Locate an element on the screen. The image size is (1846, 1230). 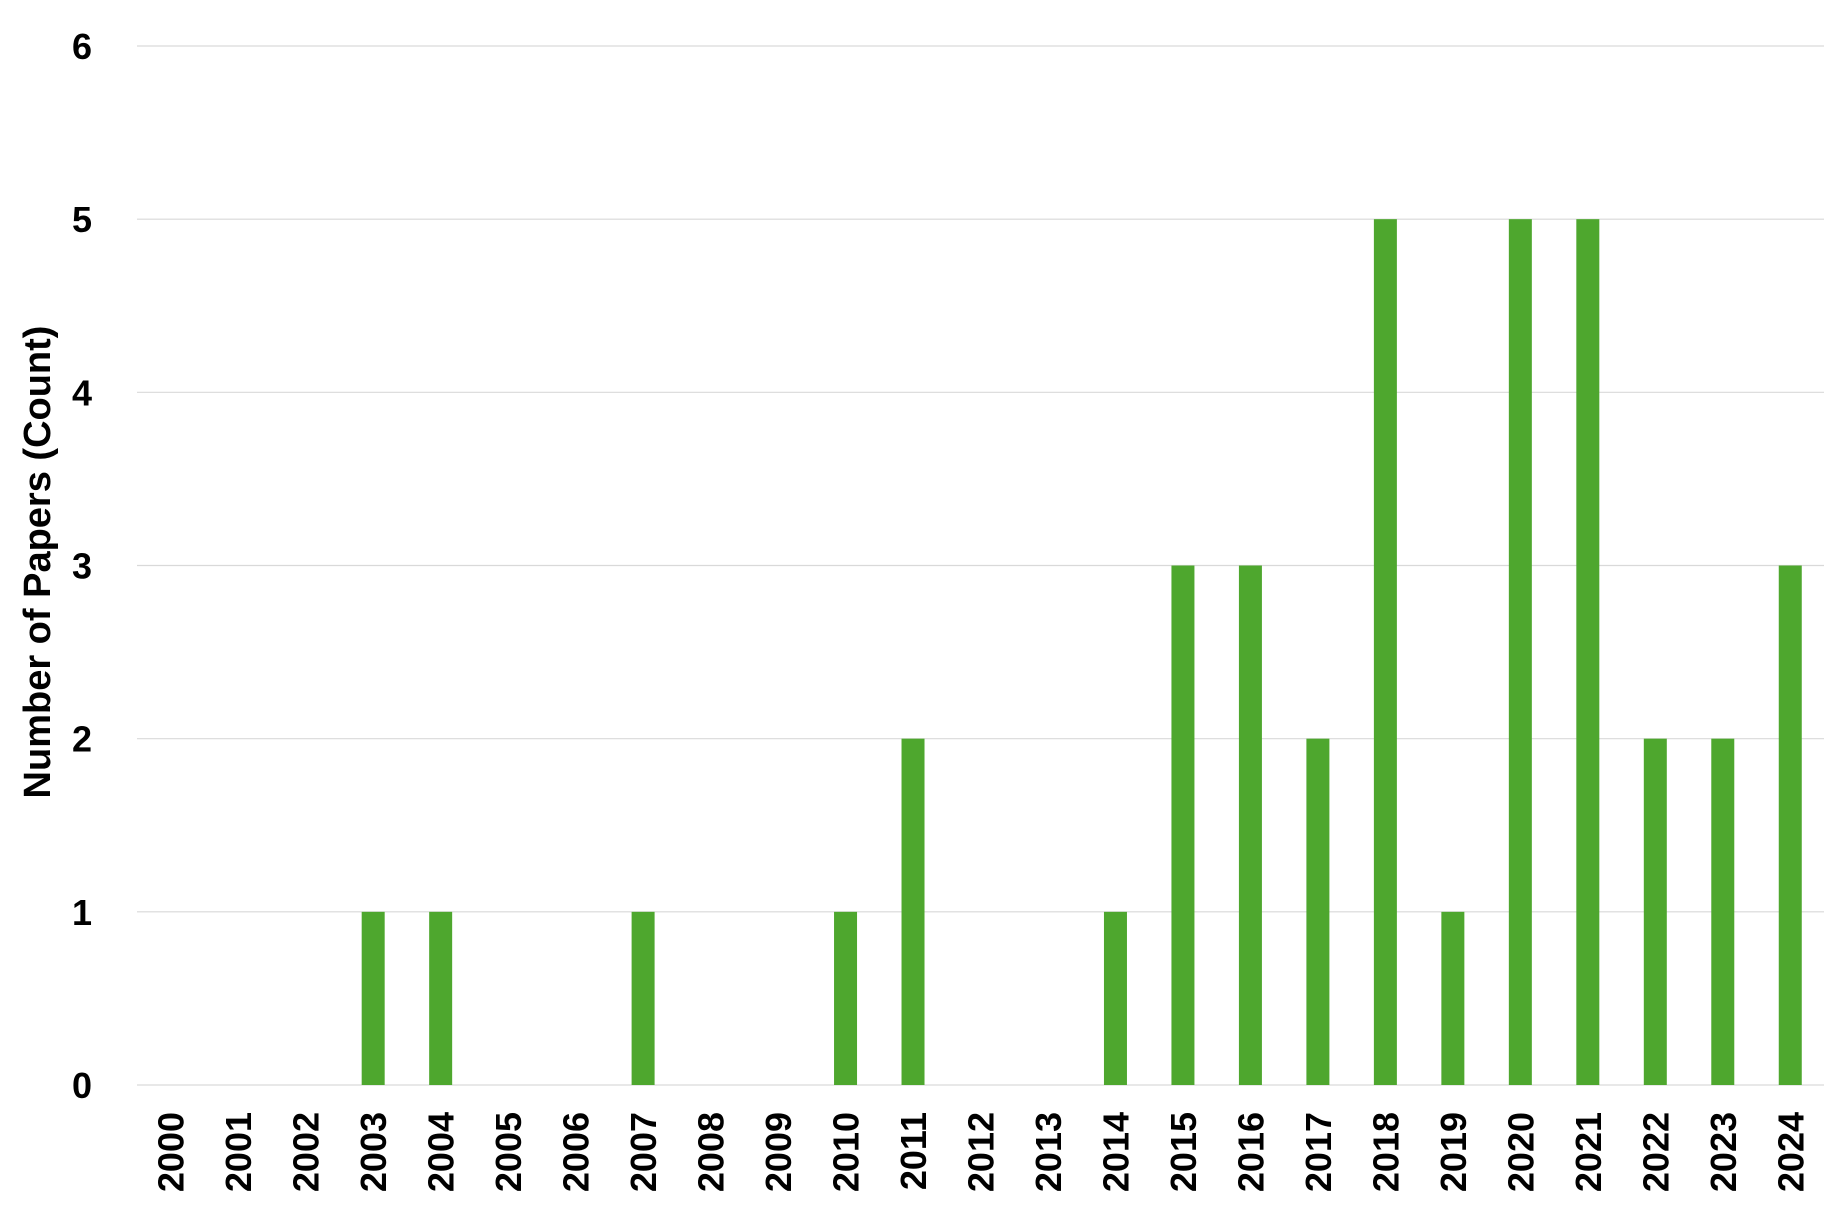
bar-2011 is located at coordinates (913, 911).